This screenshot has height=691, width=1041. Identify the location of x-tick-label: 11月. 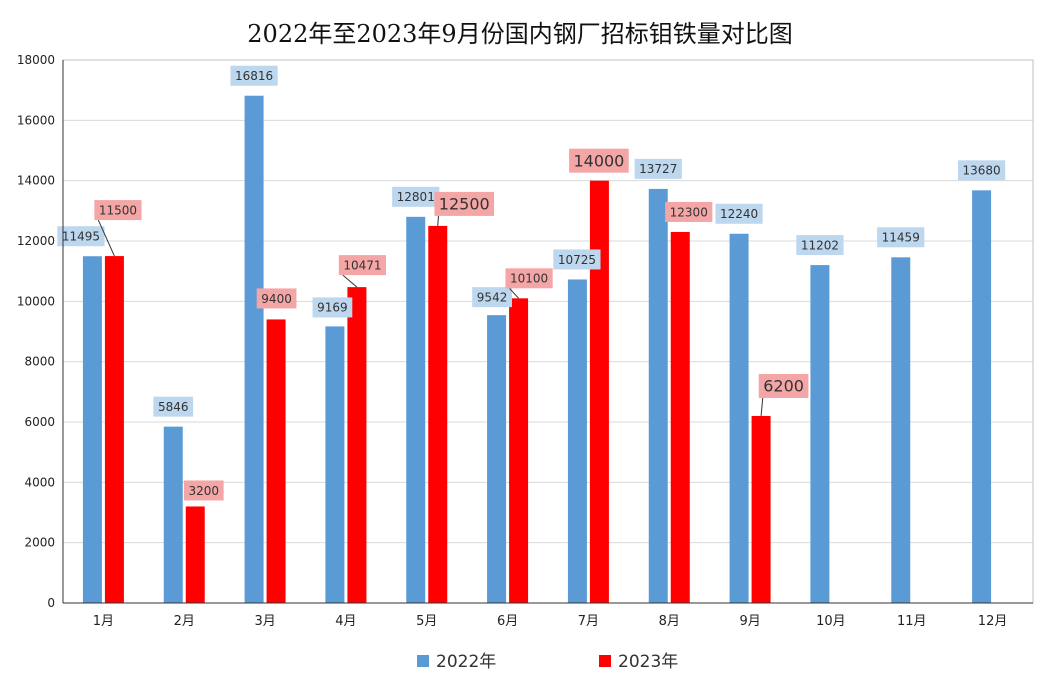
(912, 621).